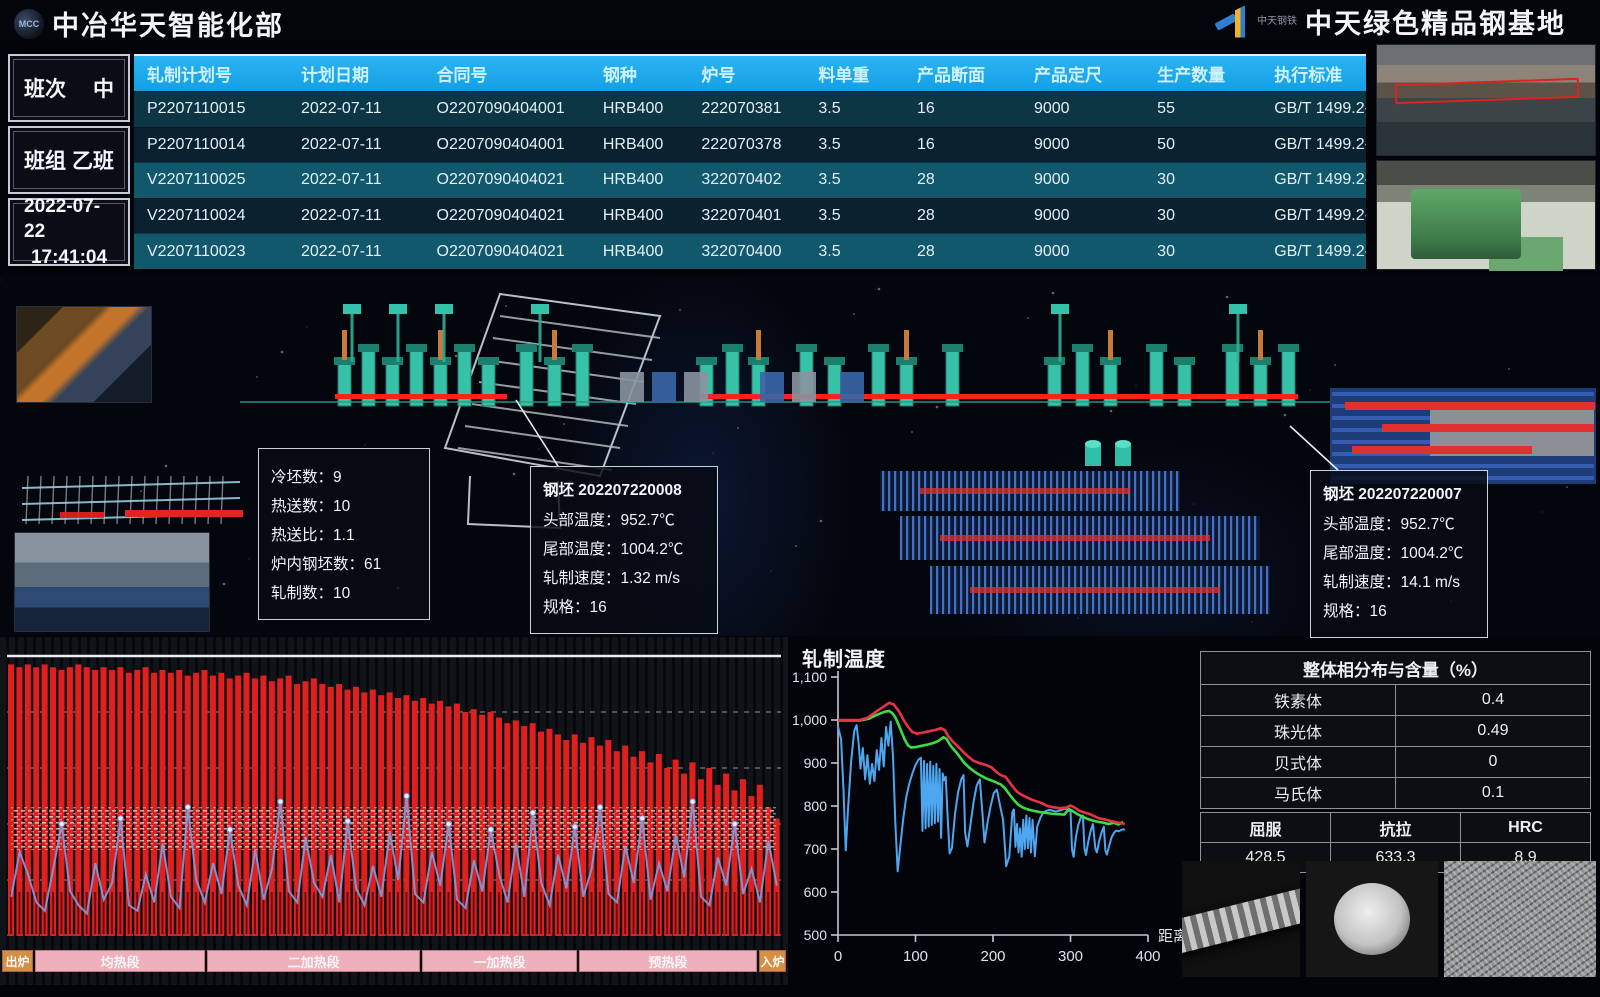 This screenshot has height=997, width=1600. What do you see at coordinates (196, 216) in the screenshot?
I see `table-cell: V2207110024` at bounding box center [196, 216].